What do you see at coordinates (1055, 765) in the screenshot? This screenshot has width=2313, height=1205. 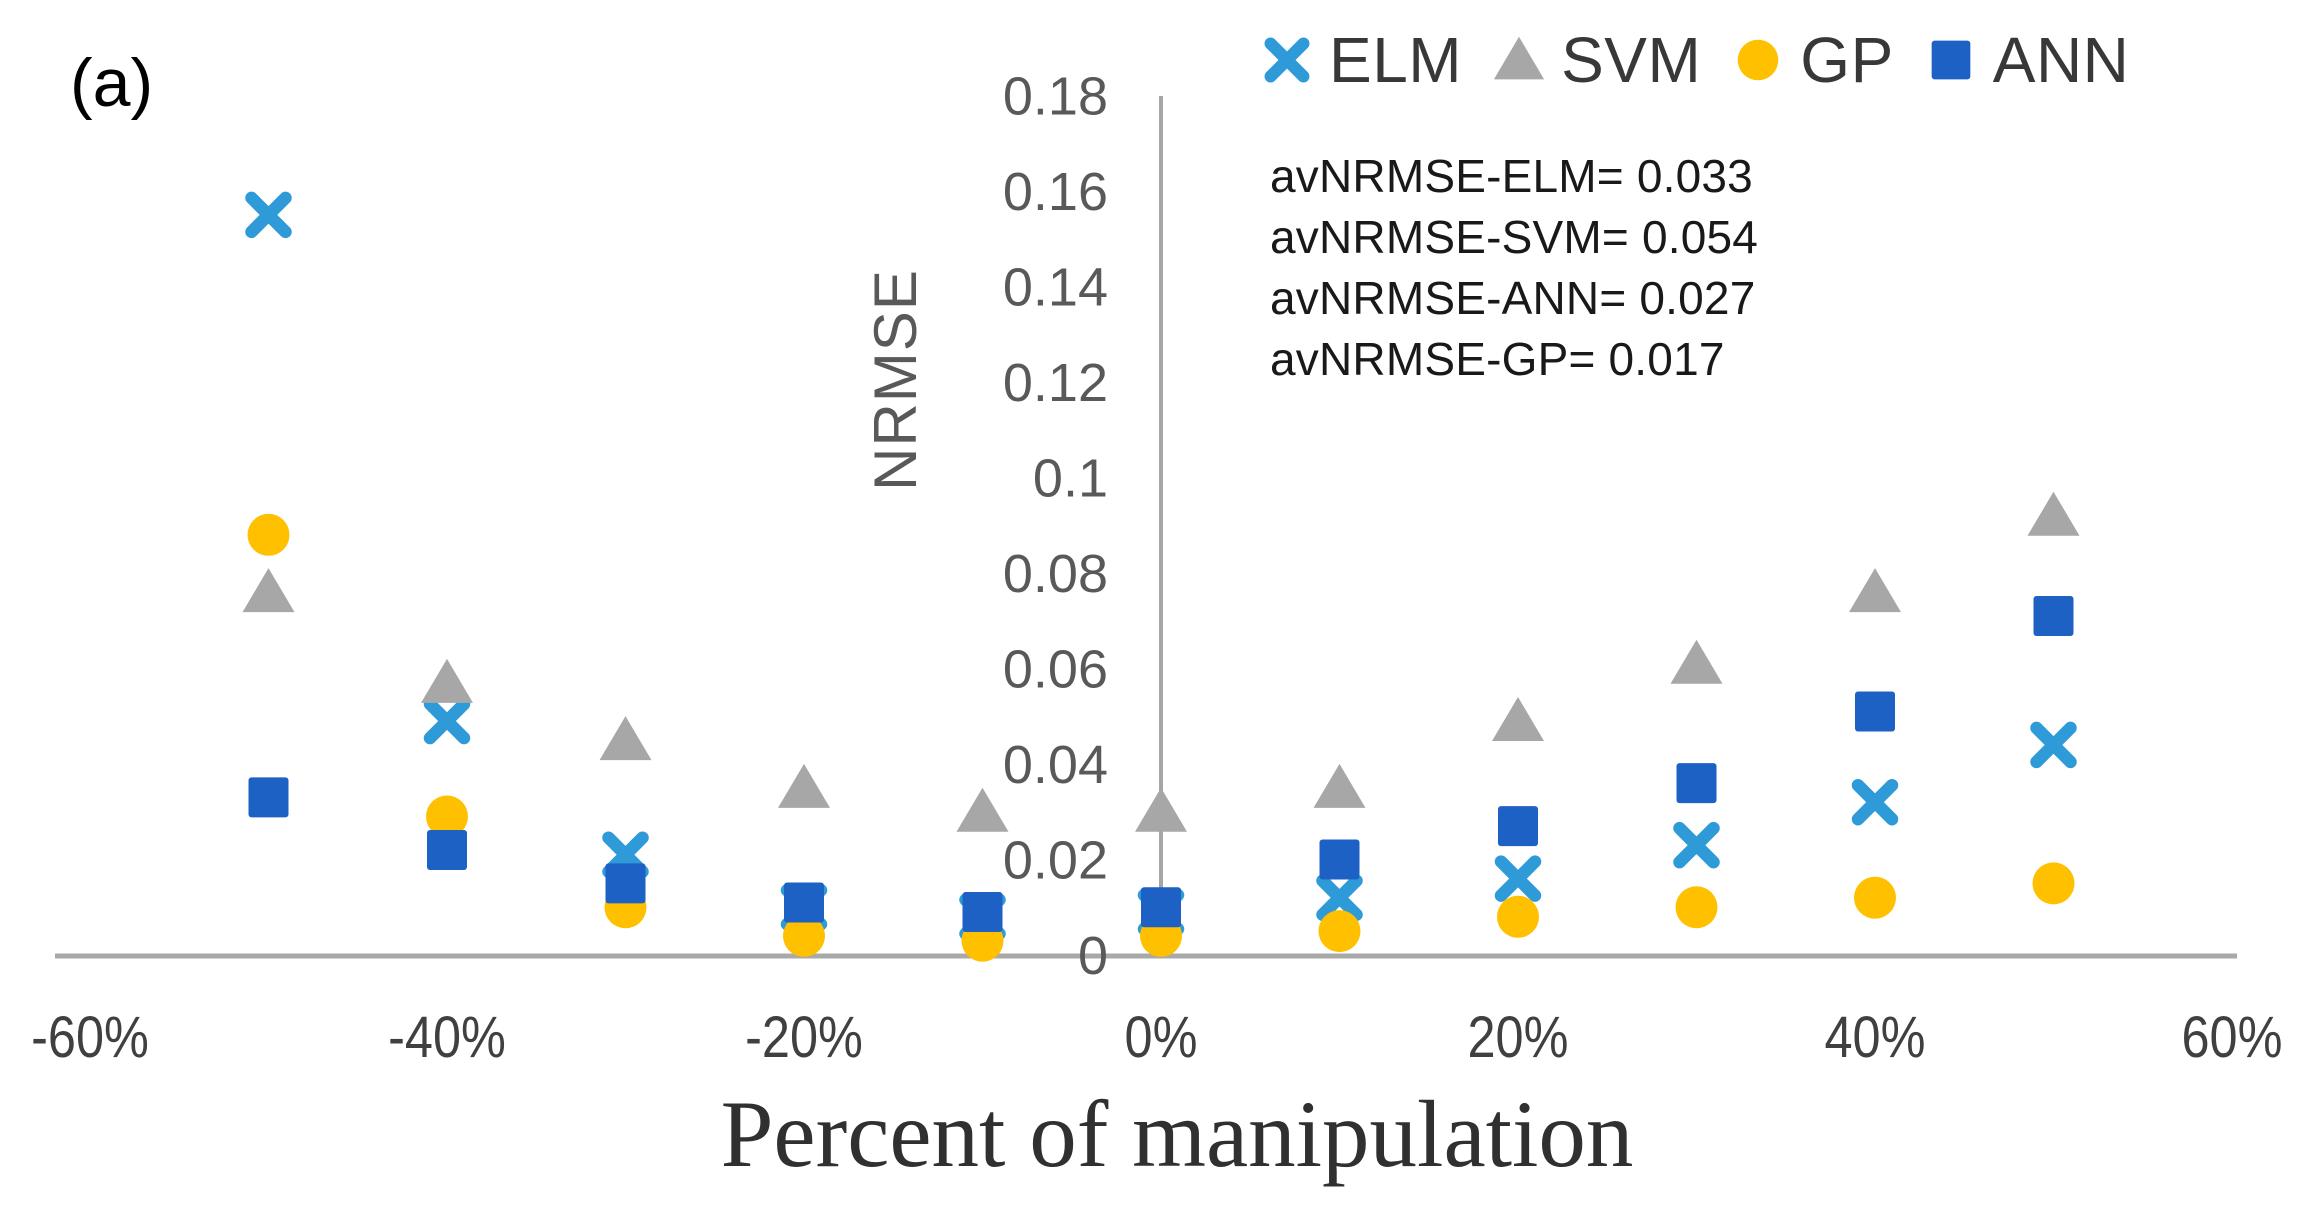 I see `y-tick-label-0.04: 0.04` at bounding box center [1055, 765].